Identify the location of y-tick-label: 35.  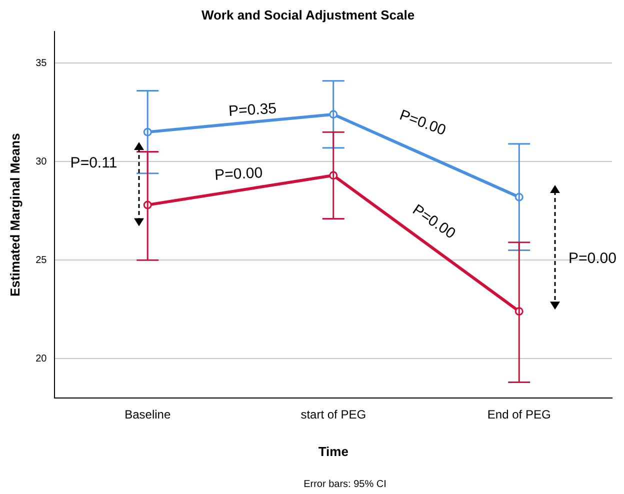
(42, 63).